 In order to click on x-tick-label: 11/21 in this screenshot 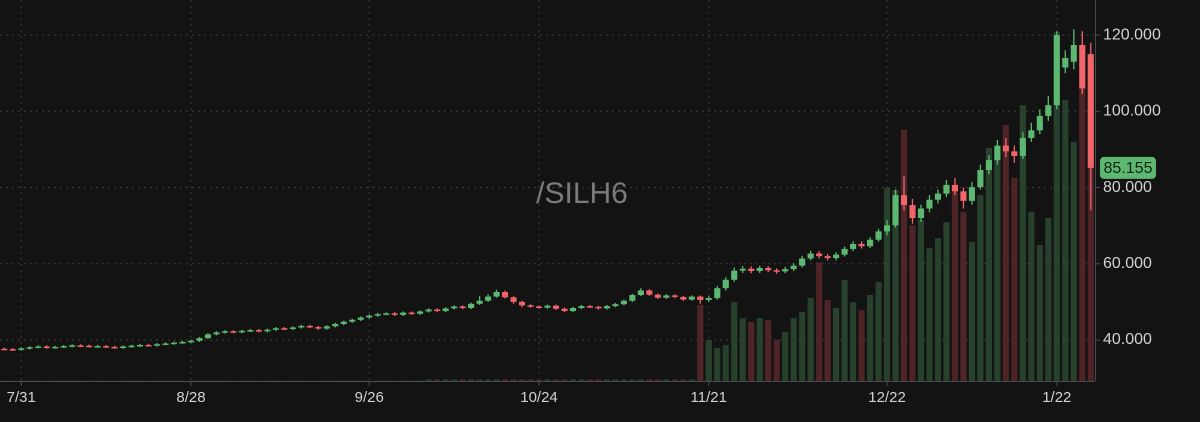, I will do `click(709, 397)`.